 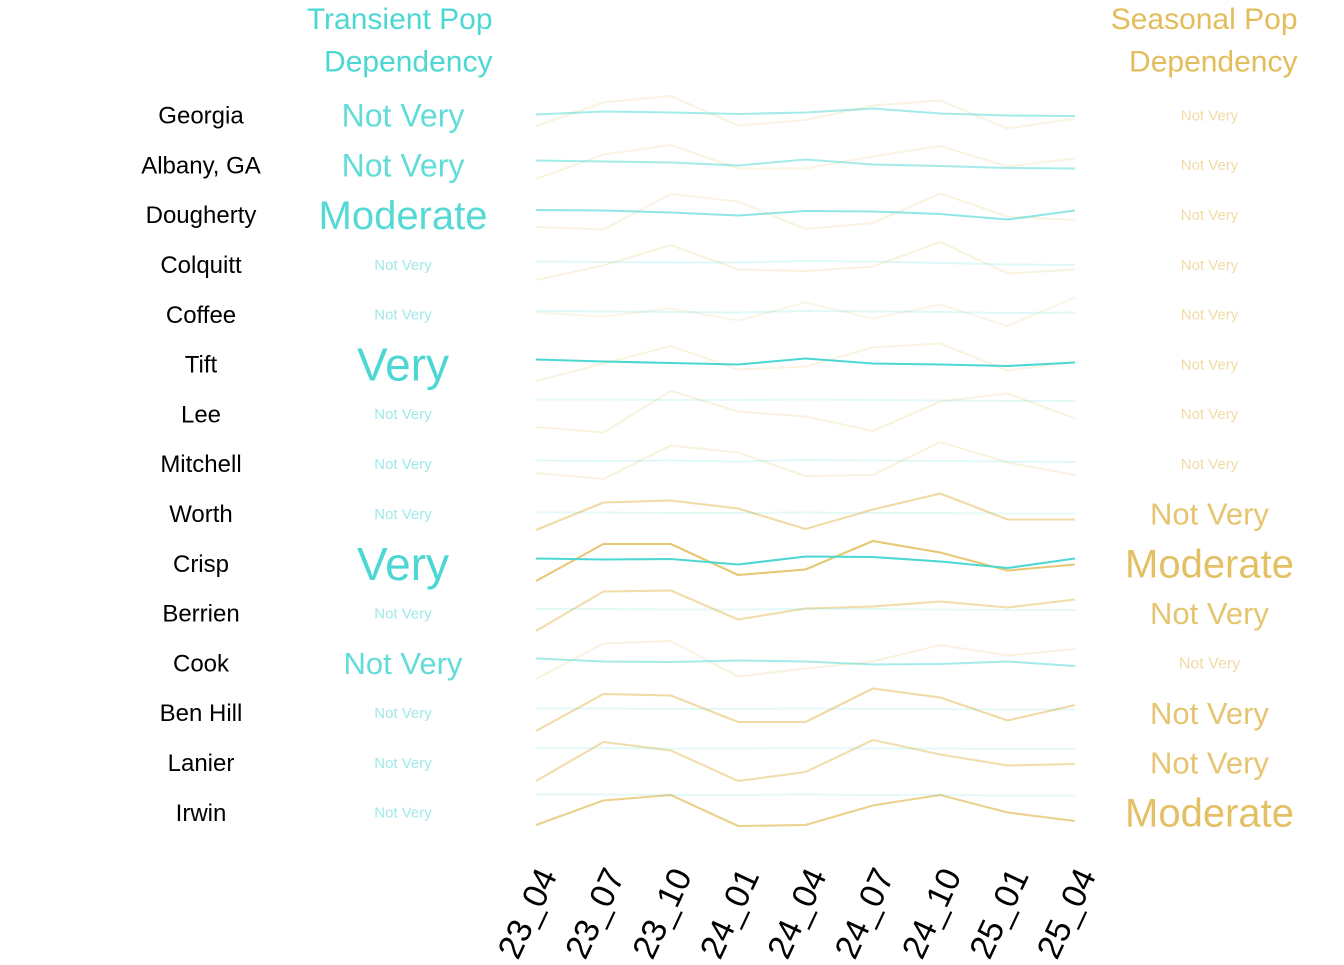 What do you see at coordinates (201, 813) in the screenshot?
I see `svg-text: Irwin` at bounding box center [201, 813].